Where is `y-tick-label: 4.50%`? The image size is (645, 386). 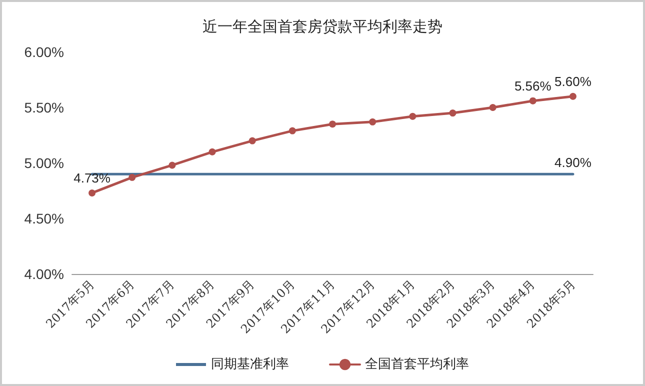 y-tick-label: 4.50% is located at coordinates (44, 218).